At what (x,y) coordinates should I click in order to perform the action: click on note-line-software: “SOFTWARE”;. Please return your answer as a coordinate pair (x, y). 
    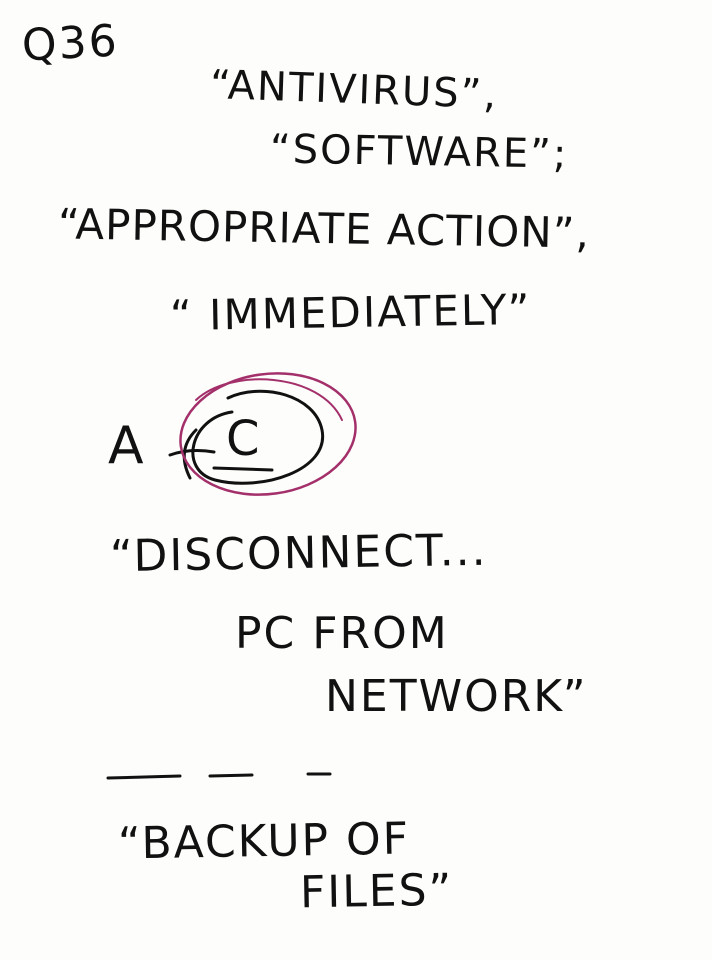
    Looking at the image, I should click on (419, 152).